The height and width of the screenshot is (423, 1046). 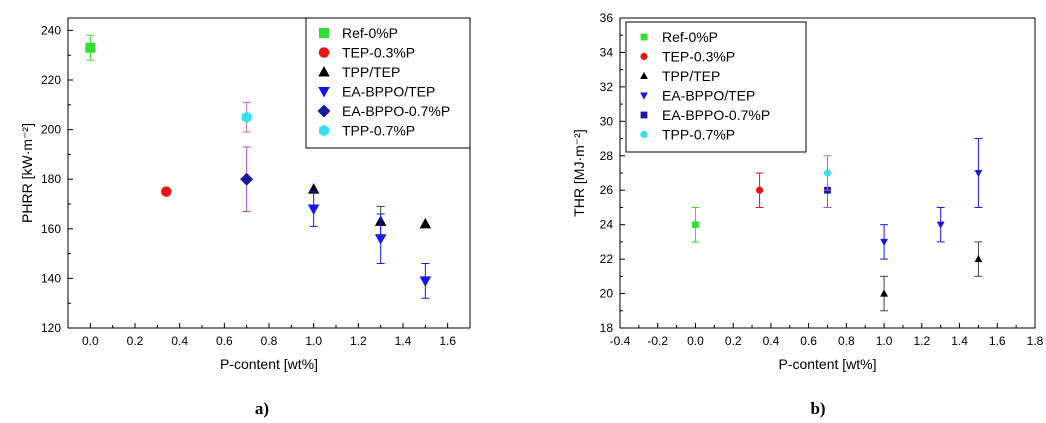 I want to click on y-axis-title: THR [MJ·m⁻²], so click(x=579, y=172).